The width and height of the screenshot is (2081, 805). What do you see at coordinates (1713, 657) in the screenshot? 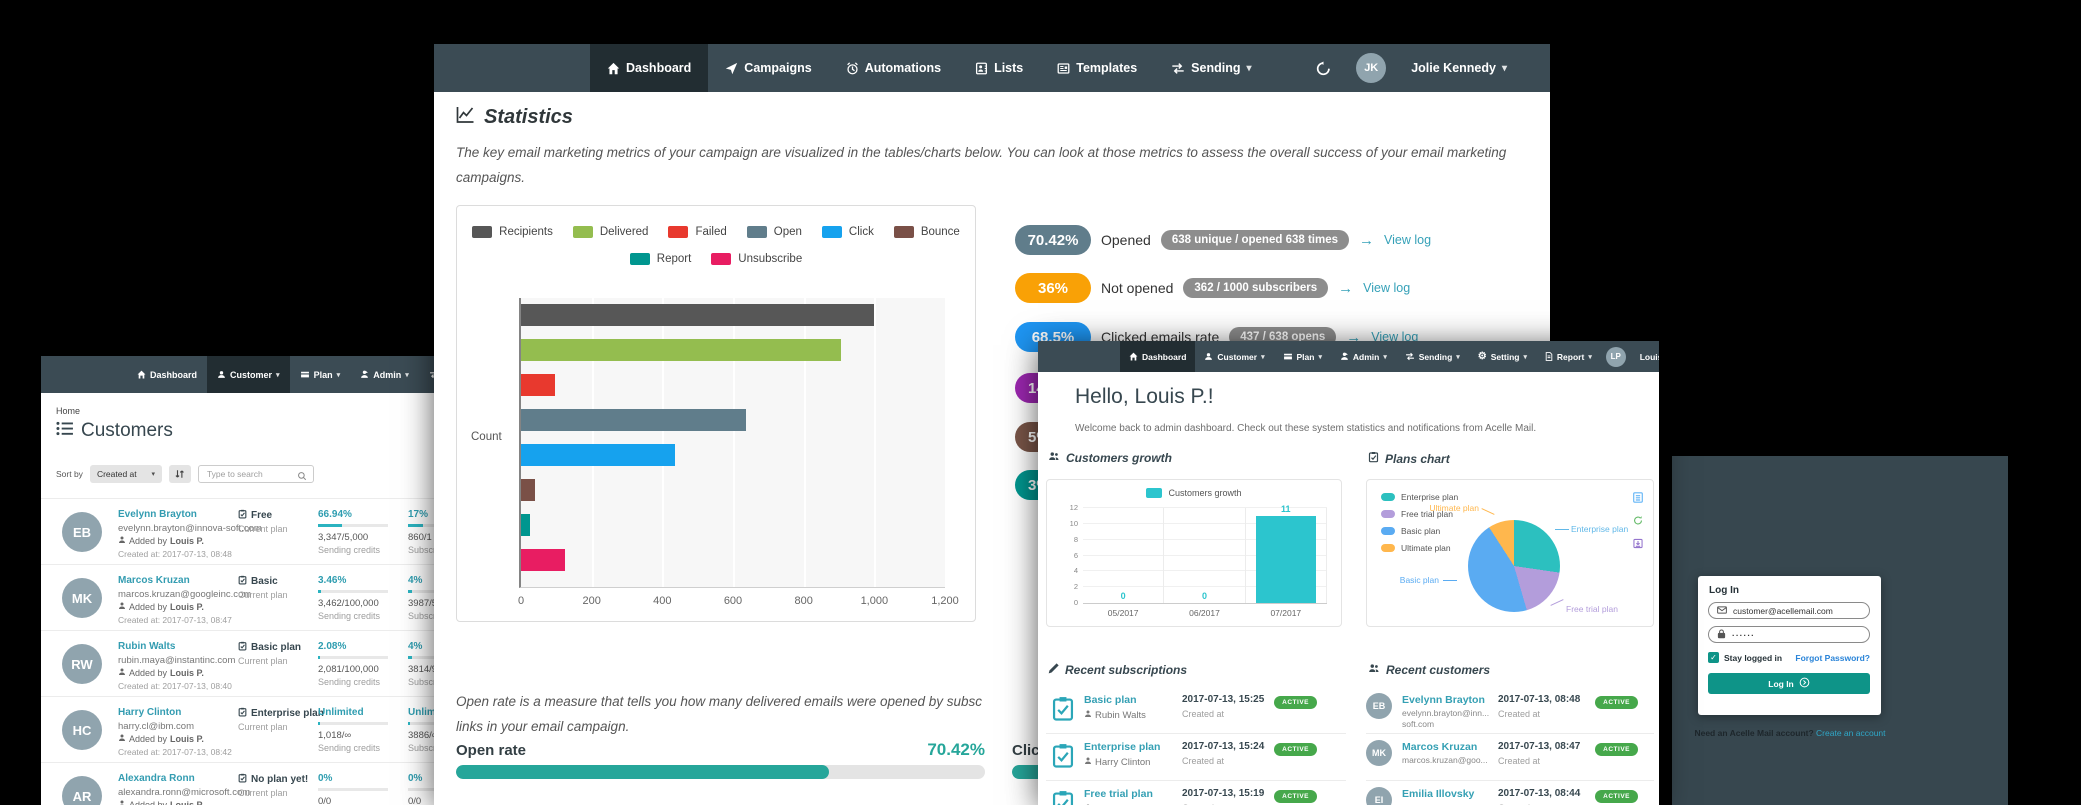
I see `stay-logged-in-checkbox: ✓` at bounding box center [1713, 657].